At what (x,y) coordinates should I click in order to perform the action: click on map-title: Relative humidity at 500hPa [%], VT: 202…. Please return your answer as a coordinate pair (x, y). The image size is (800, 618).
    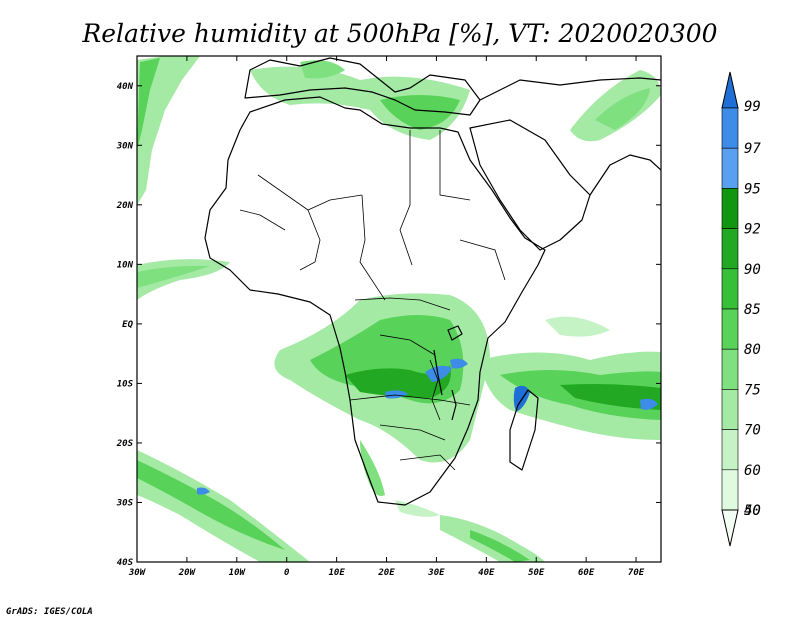
    Looking at the image, I should click on (399, 33).